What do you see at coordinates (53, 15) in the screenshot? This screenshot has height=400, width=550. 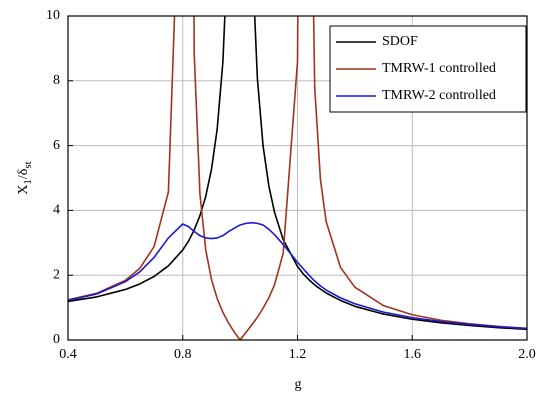 I see `y-tick-label: 10` at bounding box center [53, 15].